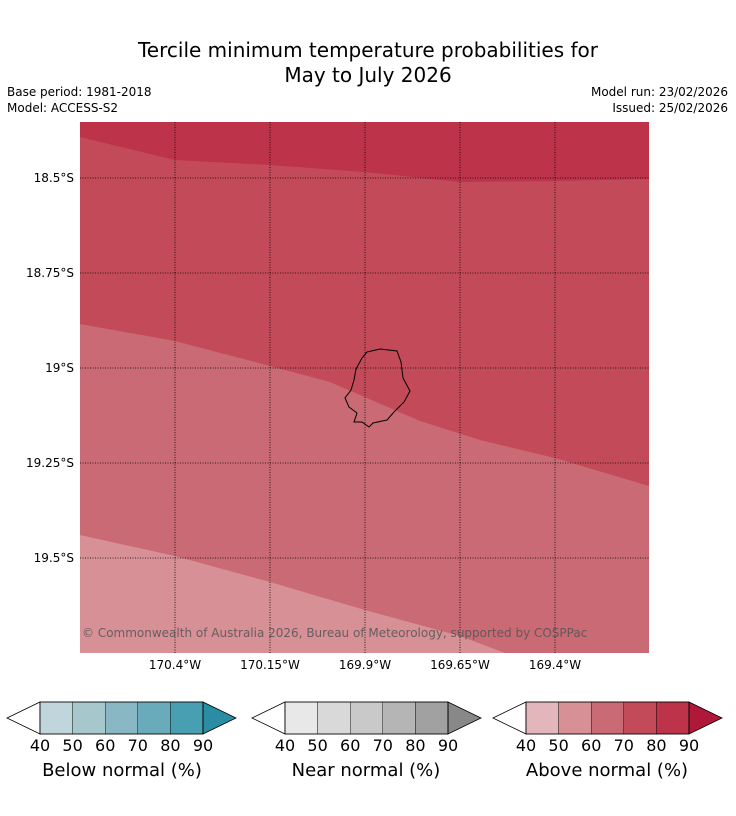 Image resolution: width=736 pixels, height=816 pixels. I want to click on colorbar-below, so click(121, 718).